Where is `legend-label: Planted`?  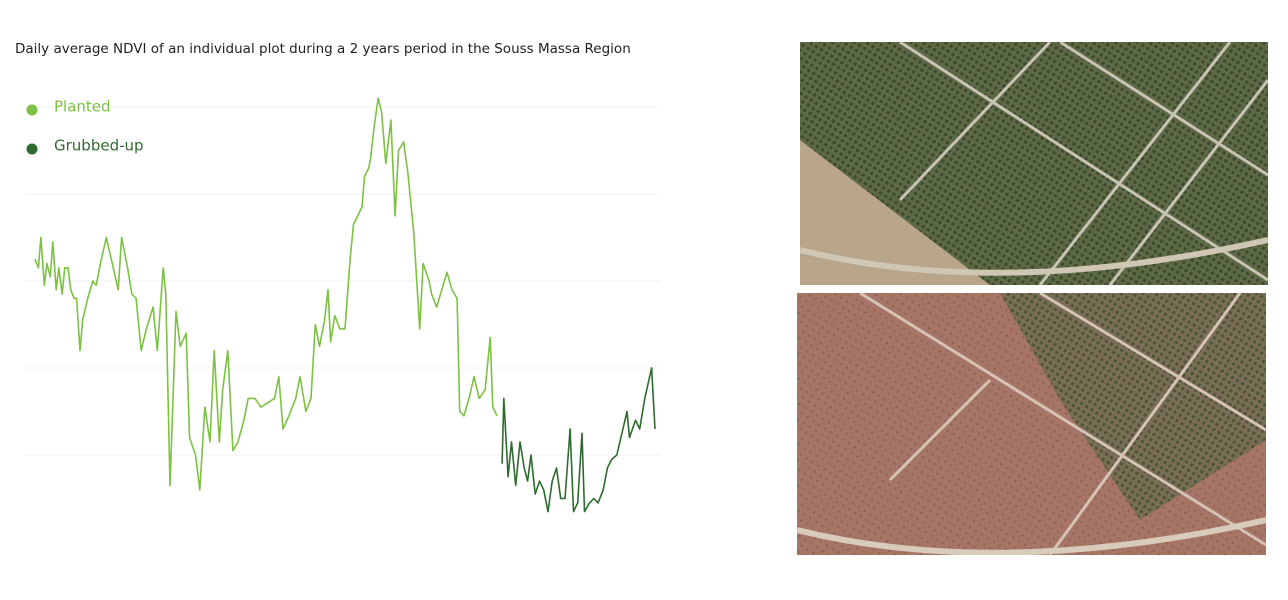
legend-label: Planted is located at coordinates (82, 107).